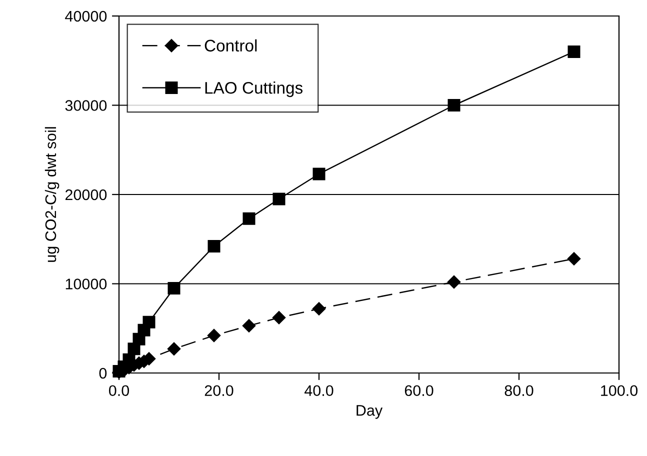 This screenshot has height=456, width=647. I want to click on legend-label: LAO Cuttings, so click(254, 90).